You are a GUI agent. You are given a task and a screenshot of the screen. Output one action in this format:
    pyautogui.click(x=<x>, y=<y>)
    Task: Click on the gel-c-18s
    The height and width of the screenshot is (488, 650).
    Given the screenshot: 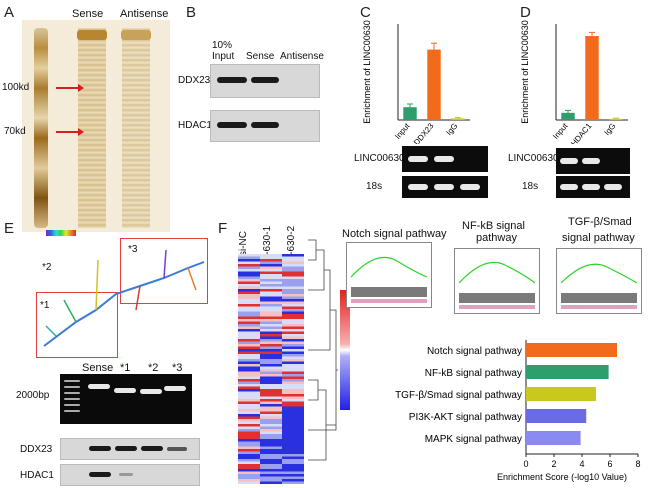 What is the action you would take?
    pyautogui.click(x=445, y=187)
    